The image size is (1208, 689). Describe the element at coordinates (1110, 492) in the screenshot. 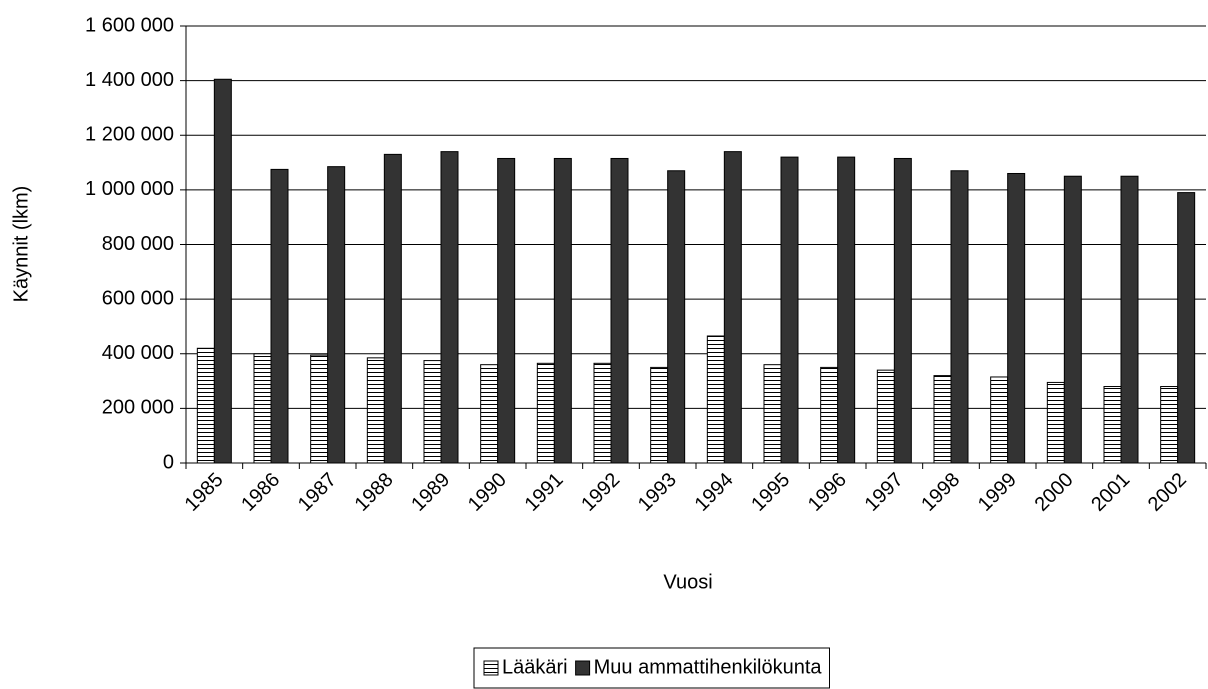

I see `x-tick-label: 2001` at that location.